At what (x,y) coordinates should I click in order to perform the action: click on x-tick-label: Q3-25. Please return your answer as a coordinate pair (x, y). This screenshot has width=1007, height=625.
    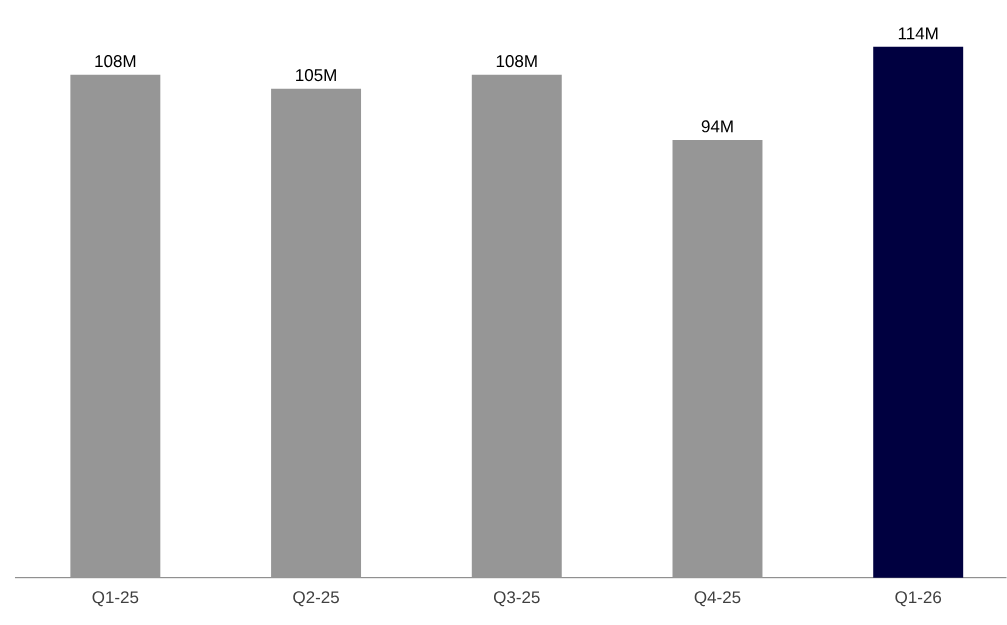
    Looking at the image, I should click on (516, 599).